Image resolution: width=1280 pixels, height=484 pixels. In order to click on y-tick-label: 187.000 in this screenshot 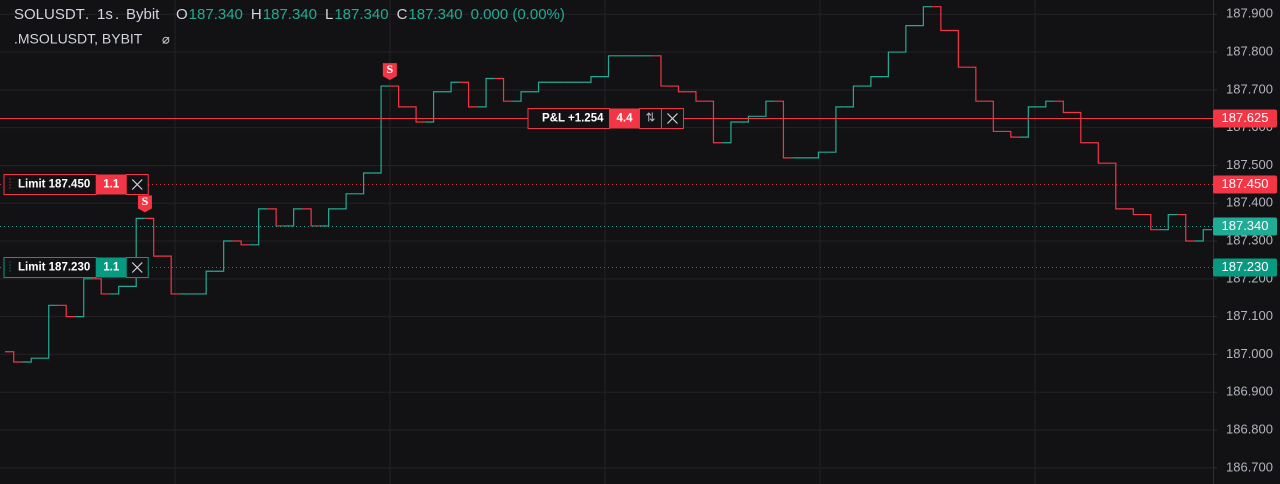, I will do `click(1249, 353)`.